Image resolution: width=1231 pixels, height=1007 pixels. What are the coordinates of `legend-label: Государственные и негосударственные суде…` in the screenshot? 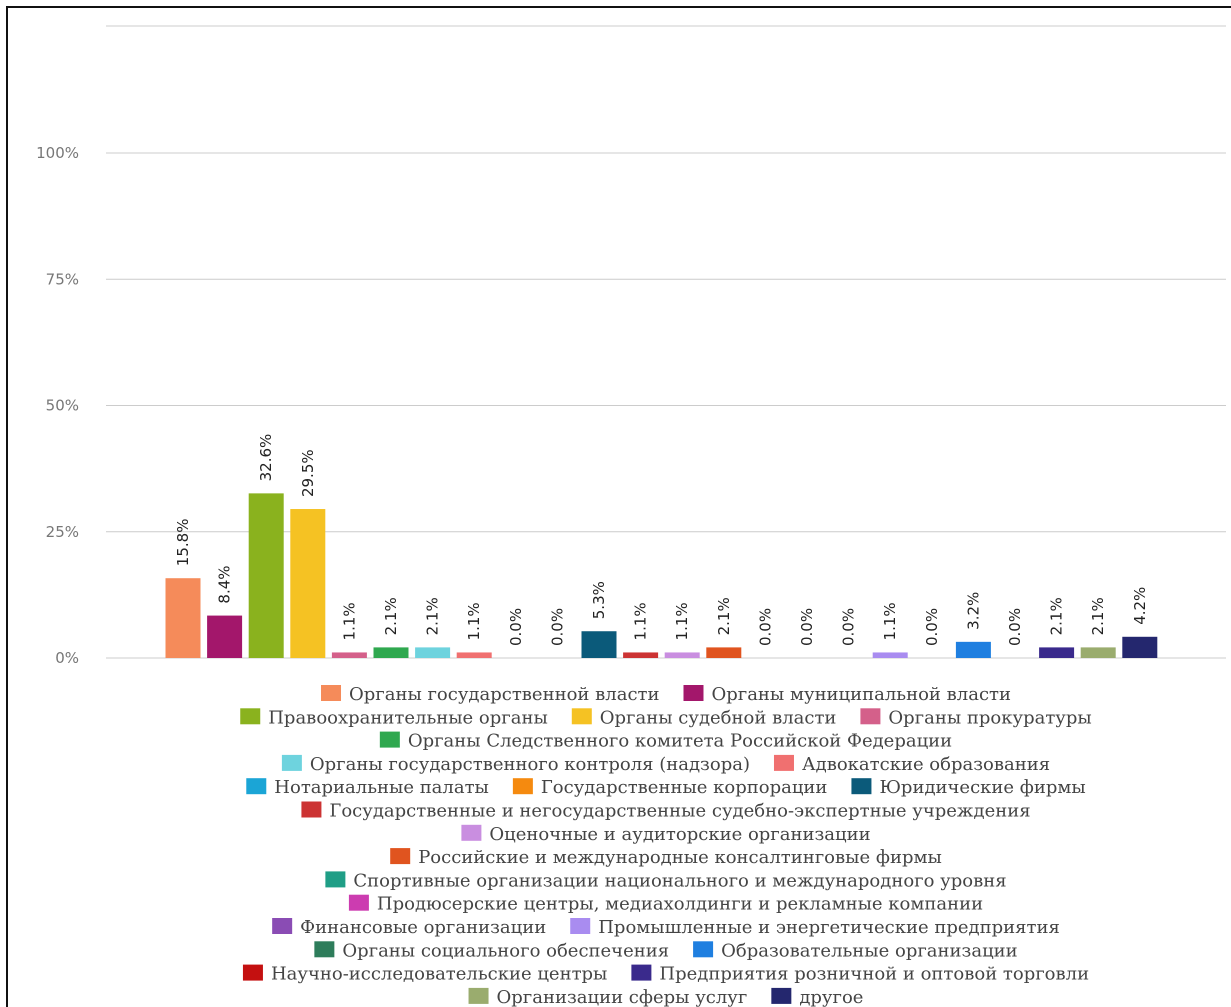 It's located at (679, 811).